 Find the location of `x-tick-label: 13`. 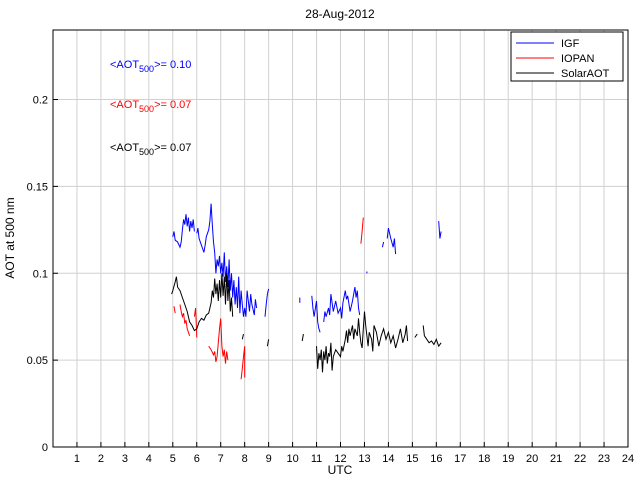

x-tick-label: 13 is located at coordinates (364, 459).